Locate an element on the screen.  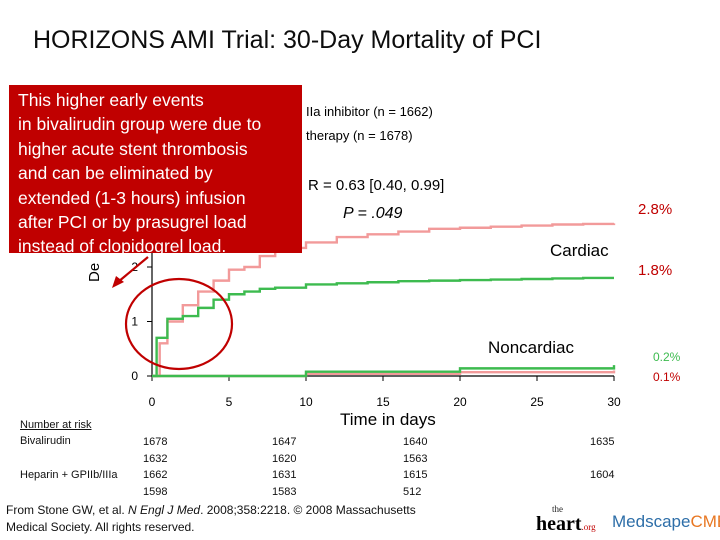
medscape-cme-logo: MedscapeCME is located at coordinates (666, 522).